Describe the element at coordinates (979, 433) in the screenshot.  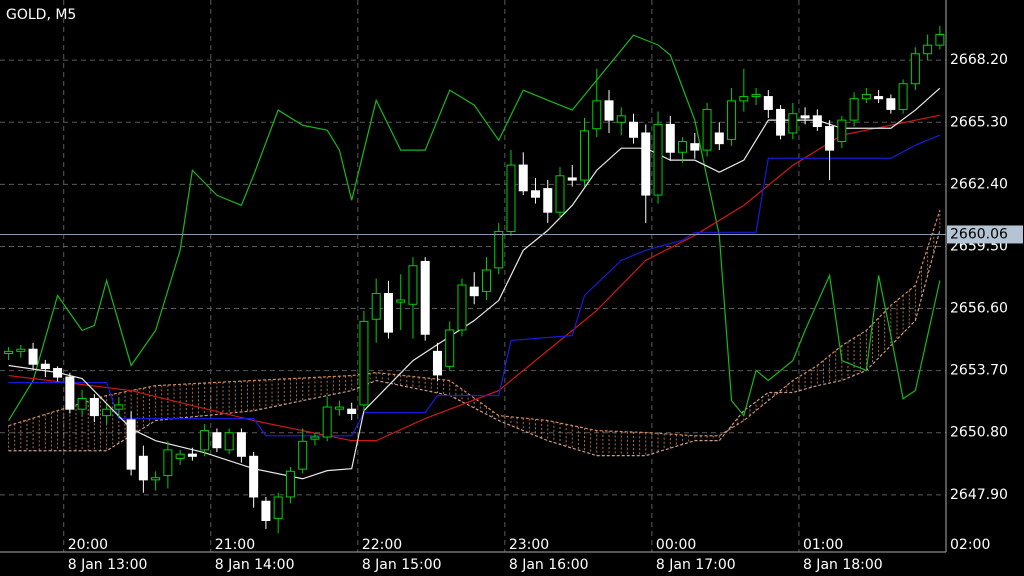
I see `y-tick-label: 2650.80` at that location.